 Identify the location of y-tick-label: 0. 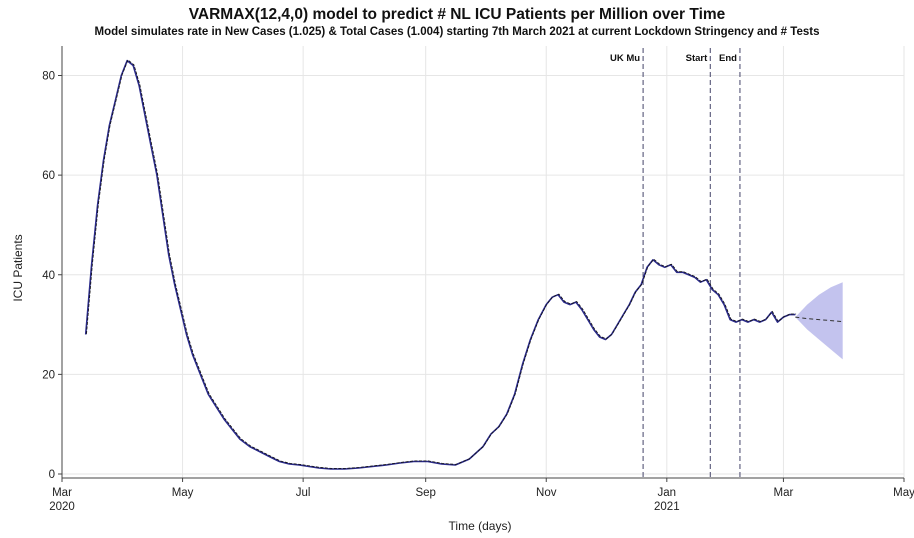
(52, 475).